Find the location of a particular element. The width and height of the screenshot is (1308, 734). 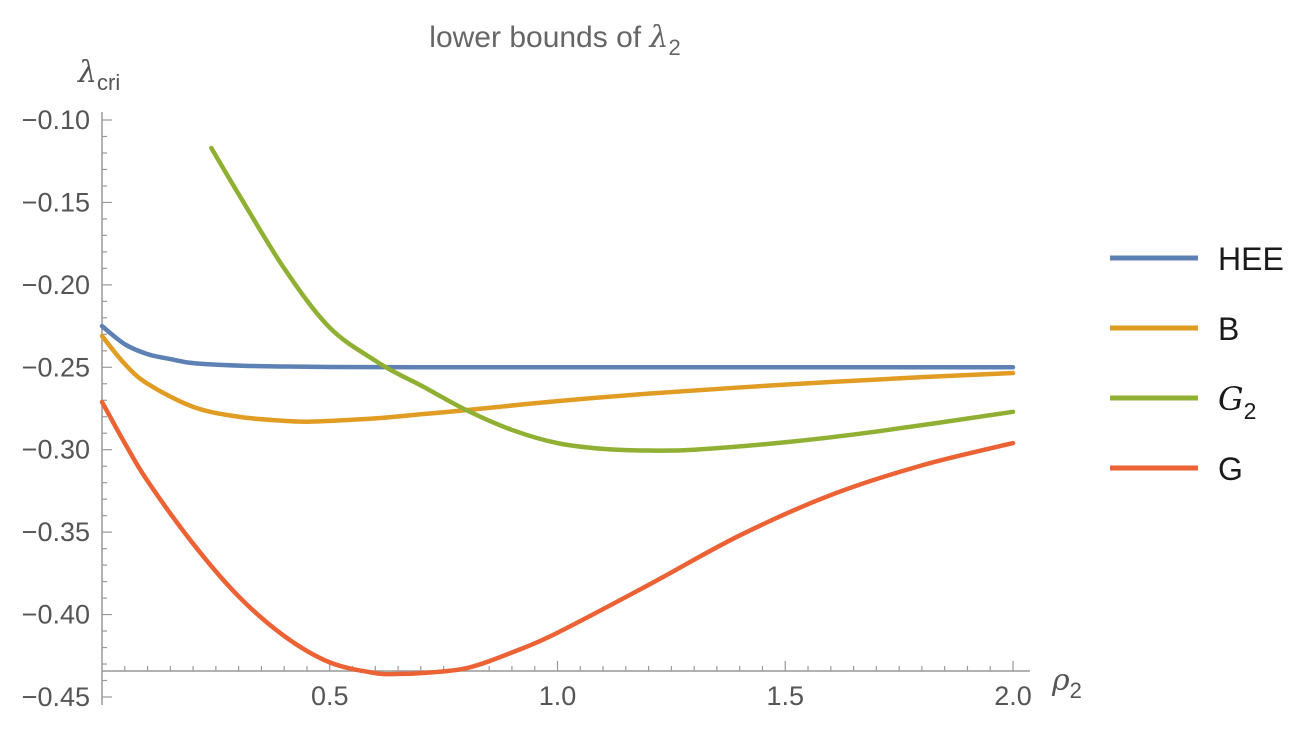

legend-label: G is located at coordinates (1230, 469).